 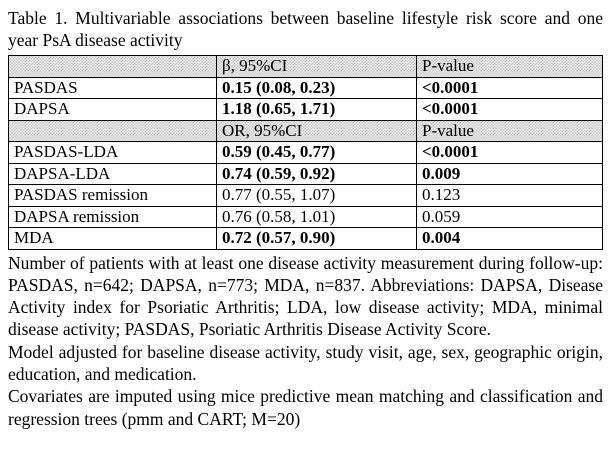 What do you see at coordinates (316, 130) in the screenshot?
I see `header-estimate-cell: OR, 95%CI` at bounding box center [316, 130].